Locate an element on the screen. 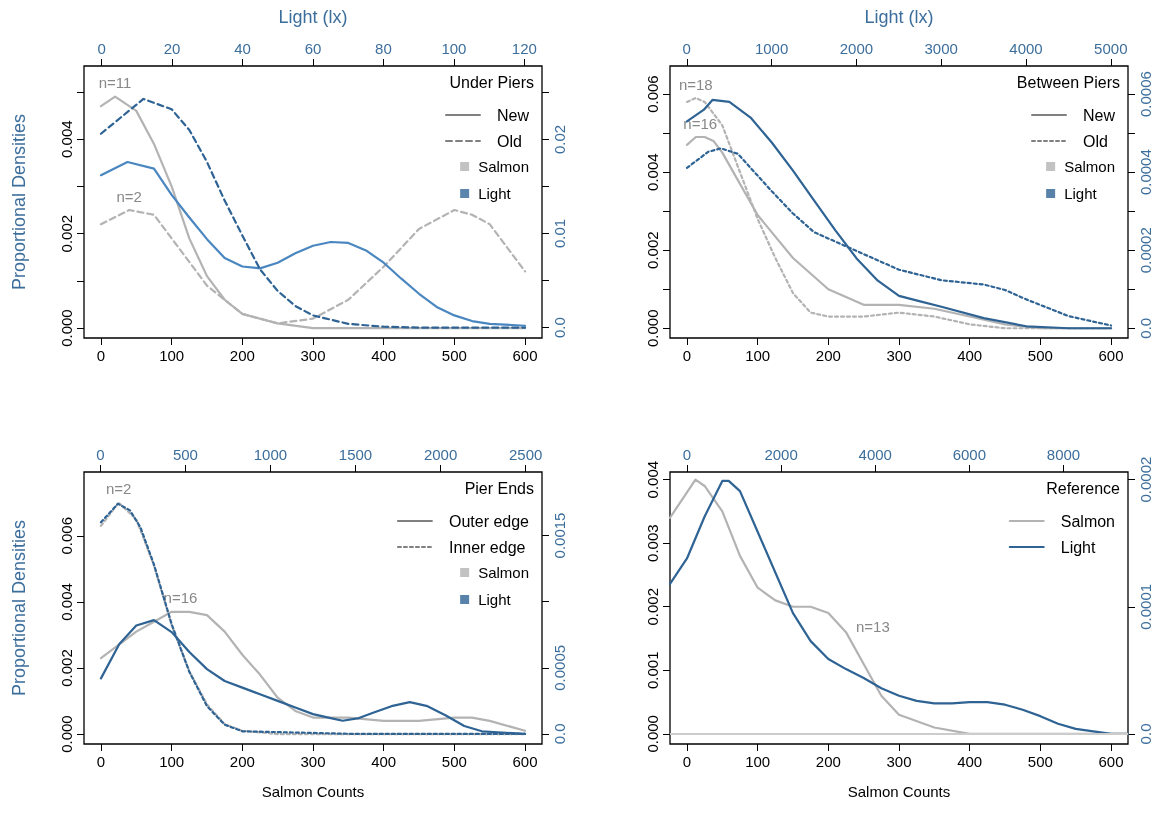 The width and height of the screenshot is (1172, 813). y2-tick-label: 0.01 is located at coordinates (559, 233).